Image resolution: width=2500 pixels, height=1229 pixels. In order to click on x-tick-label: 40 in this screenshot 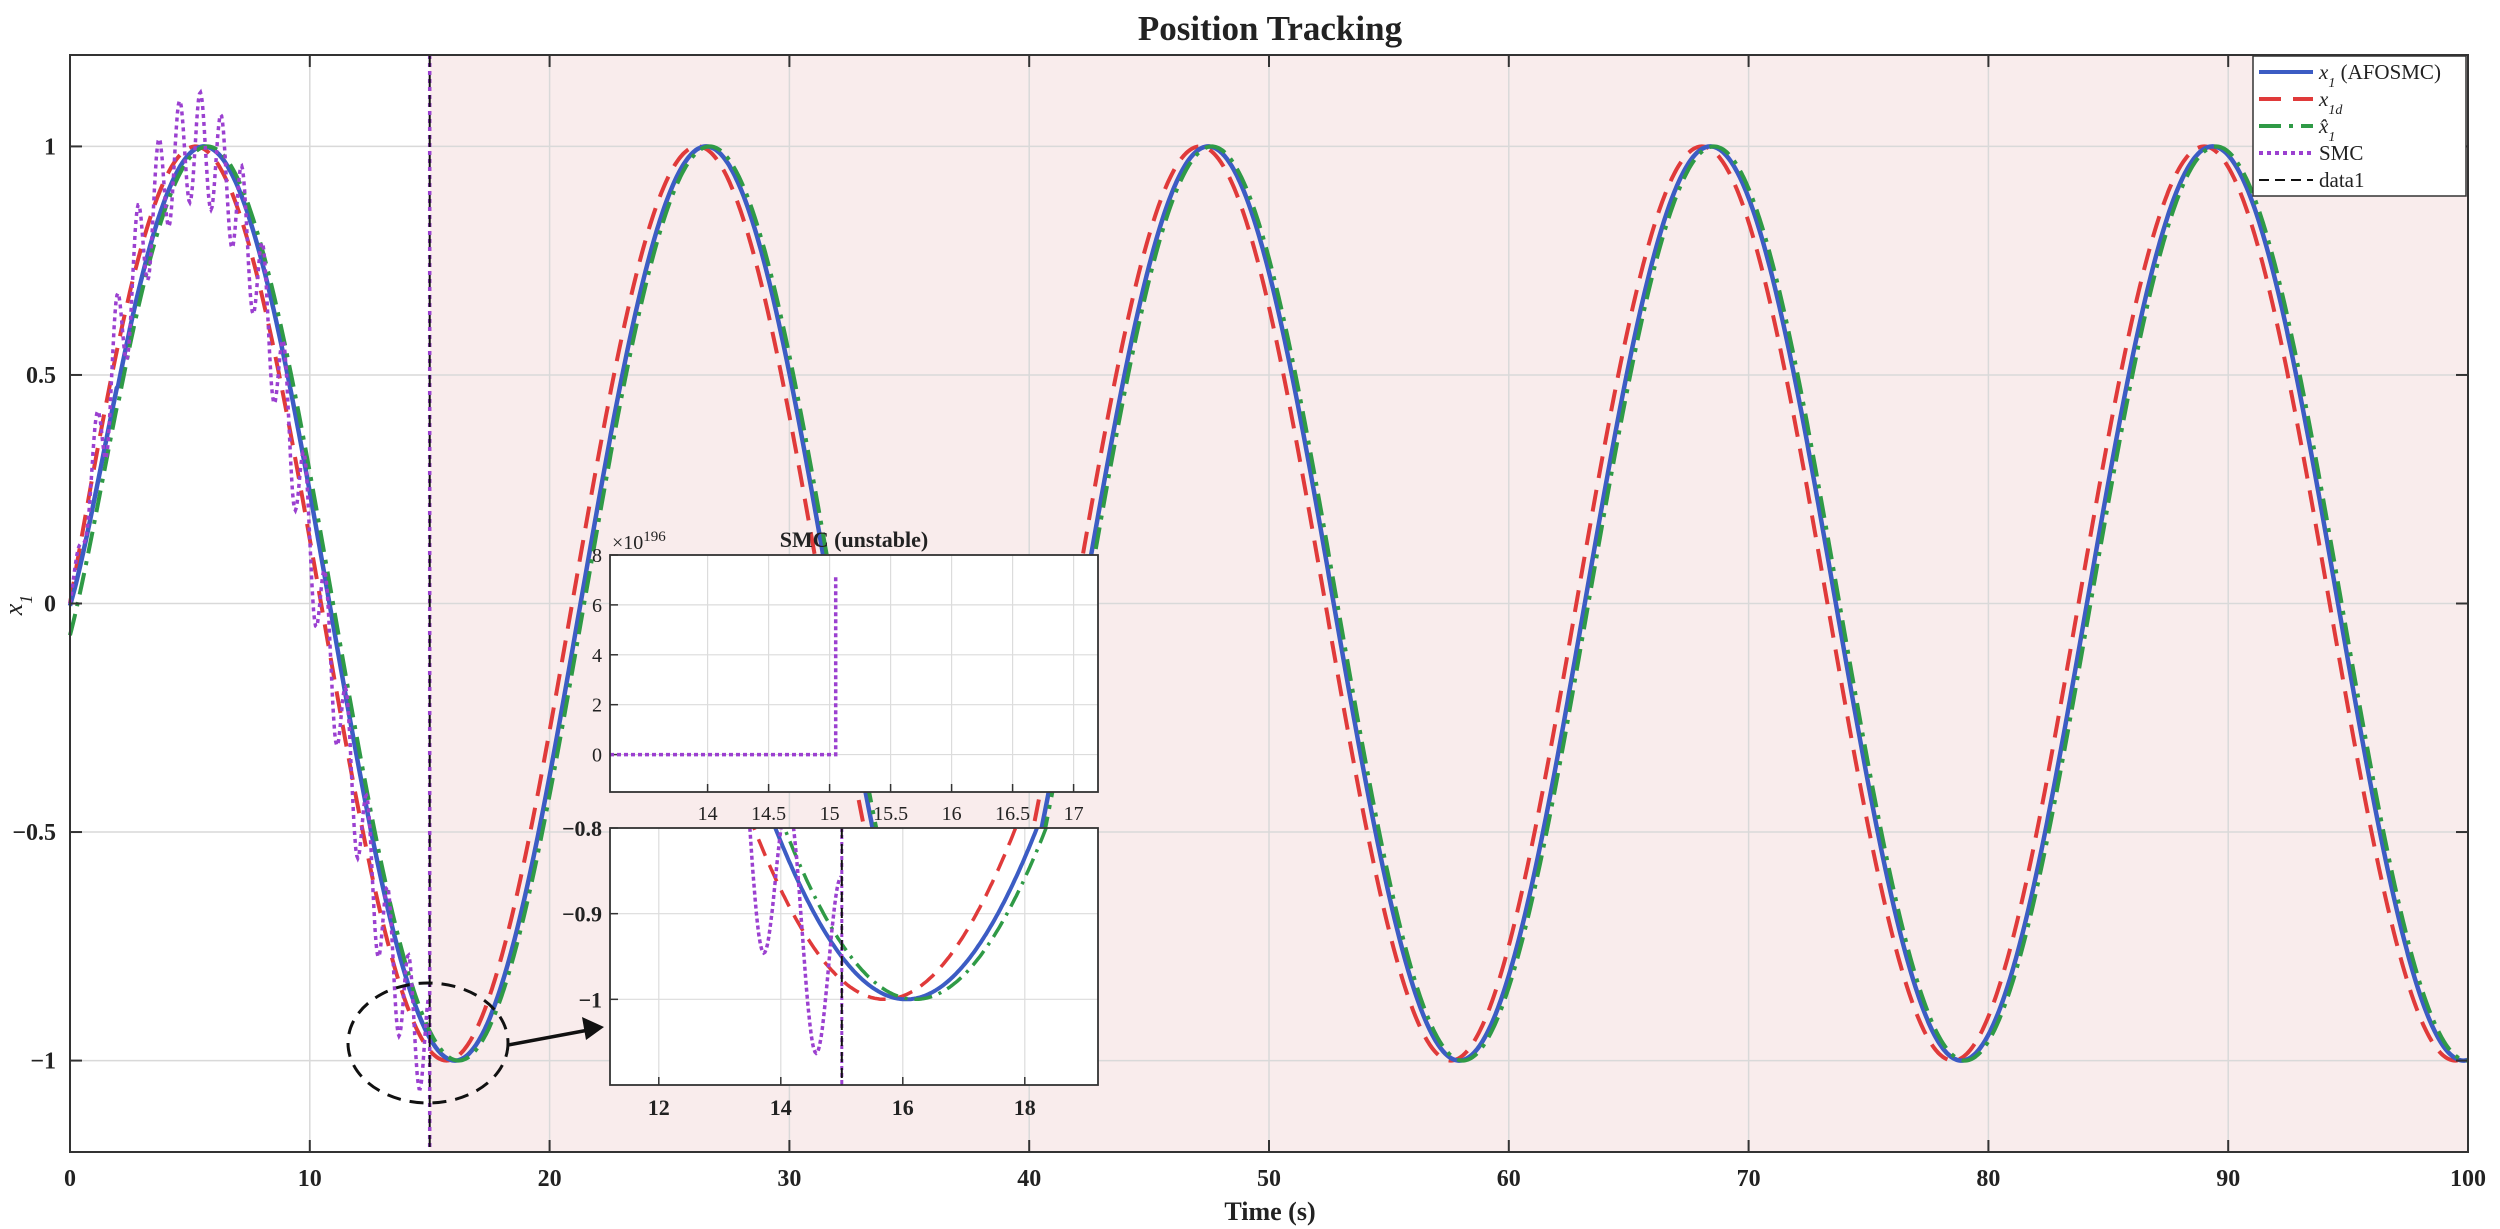, I will do `click(1029, 1179)`.